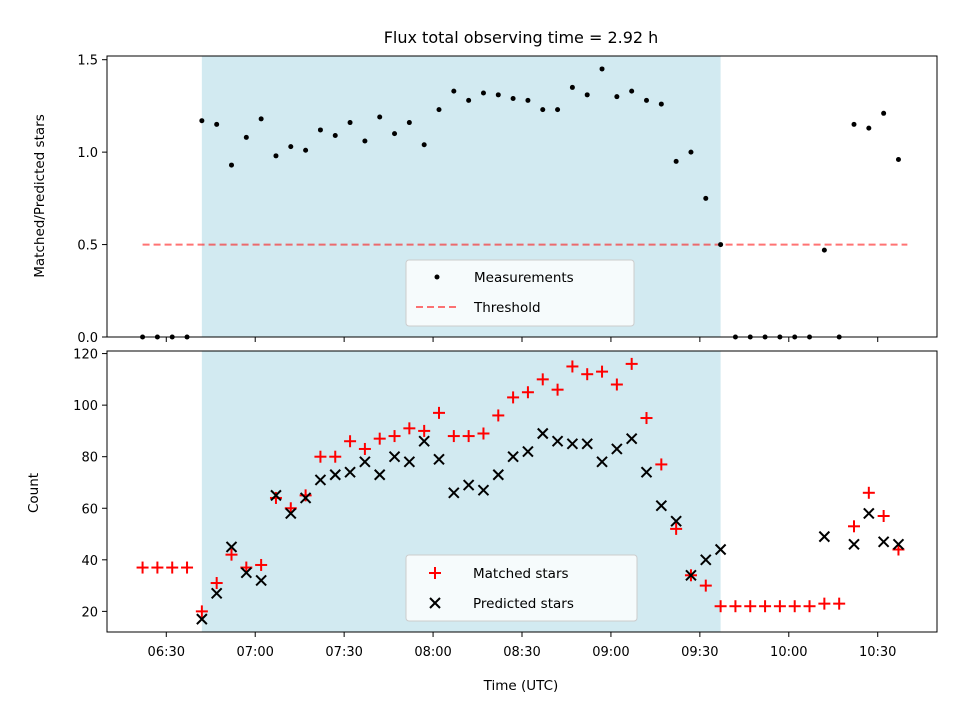  Describe the element at coordinates (432, 652) in the screenshot. I see `x-tick-label: 08:00` at that location.